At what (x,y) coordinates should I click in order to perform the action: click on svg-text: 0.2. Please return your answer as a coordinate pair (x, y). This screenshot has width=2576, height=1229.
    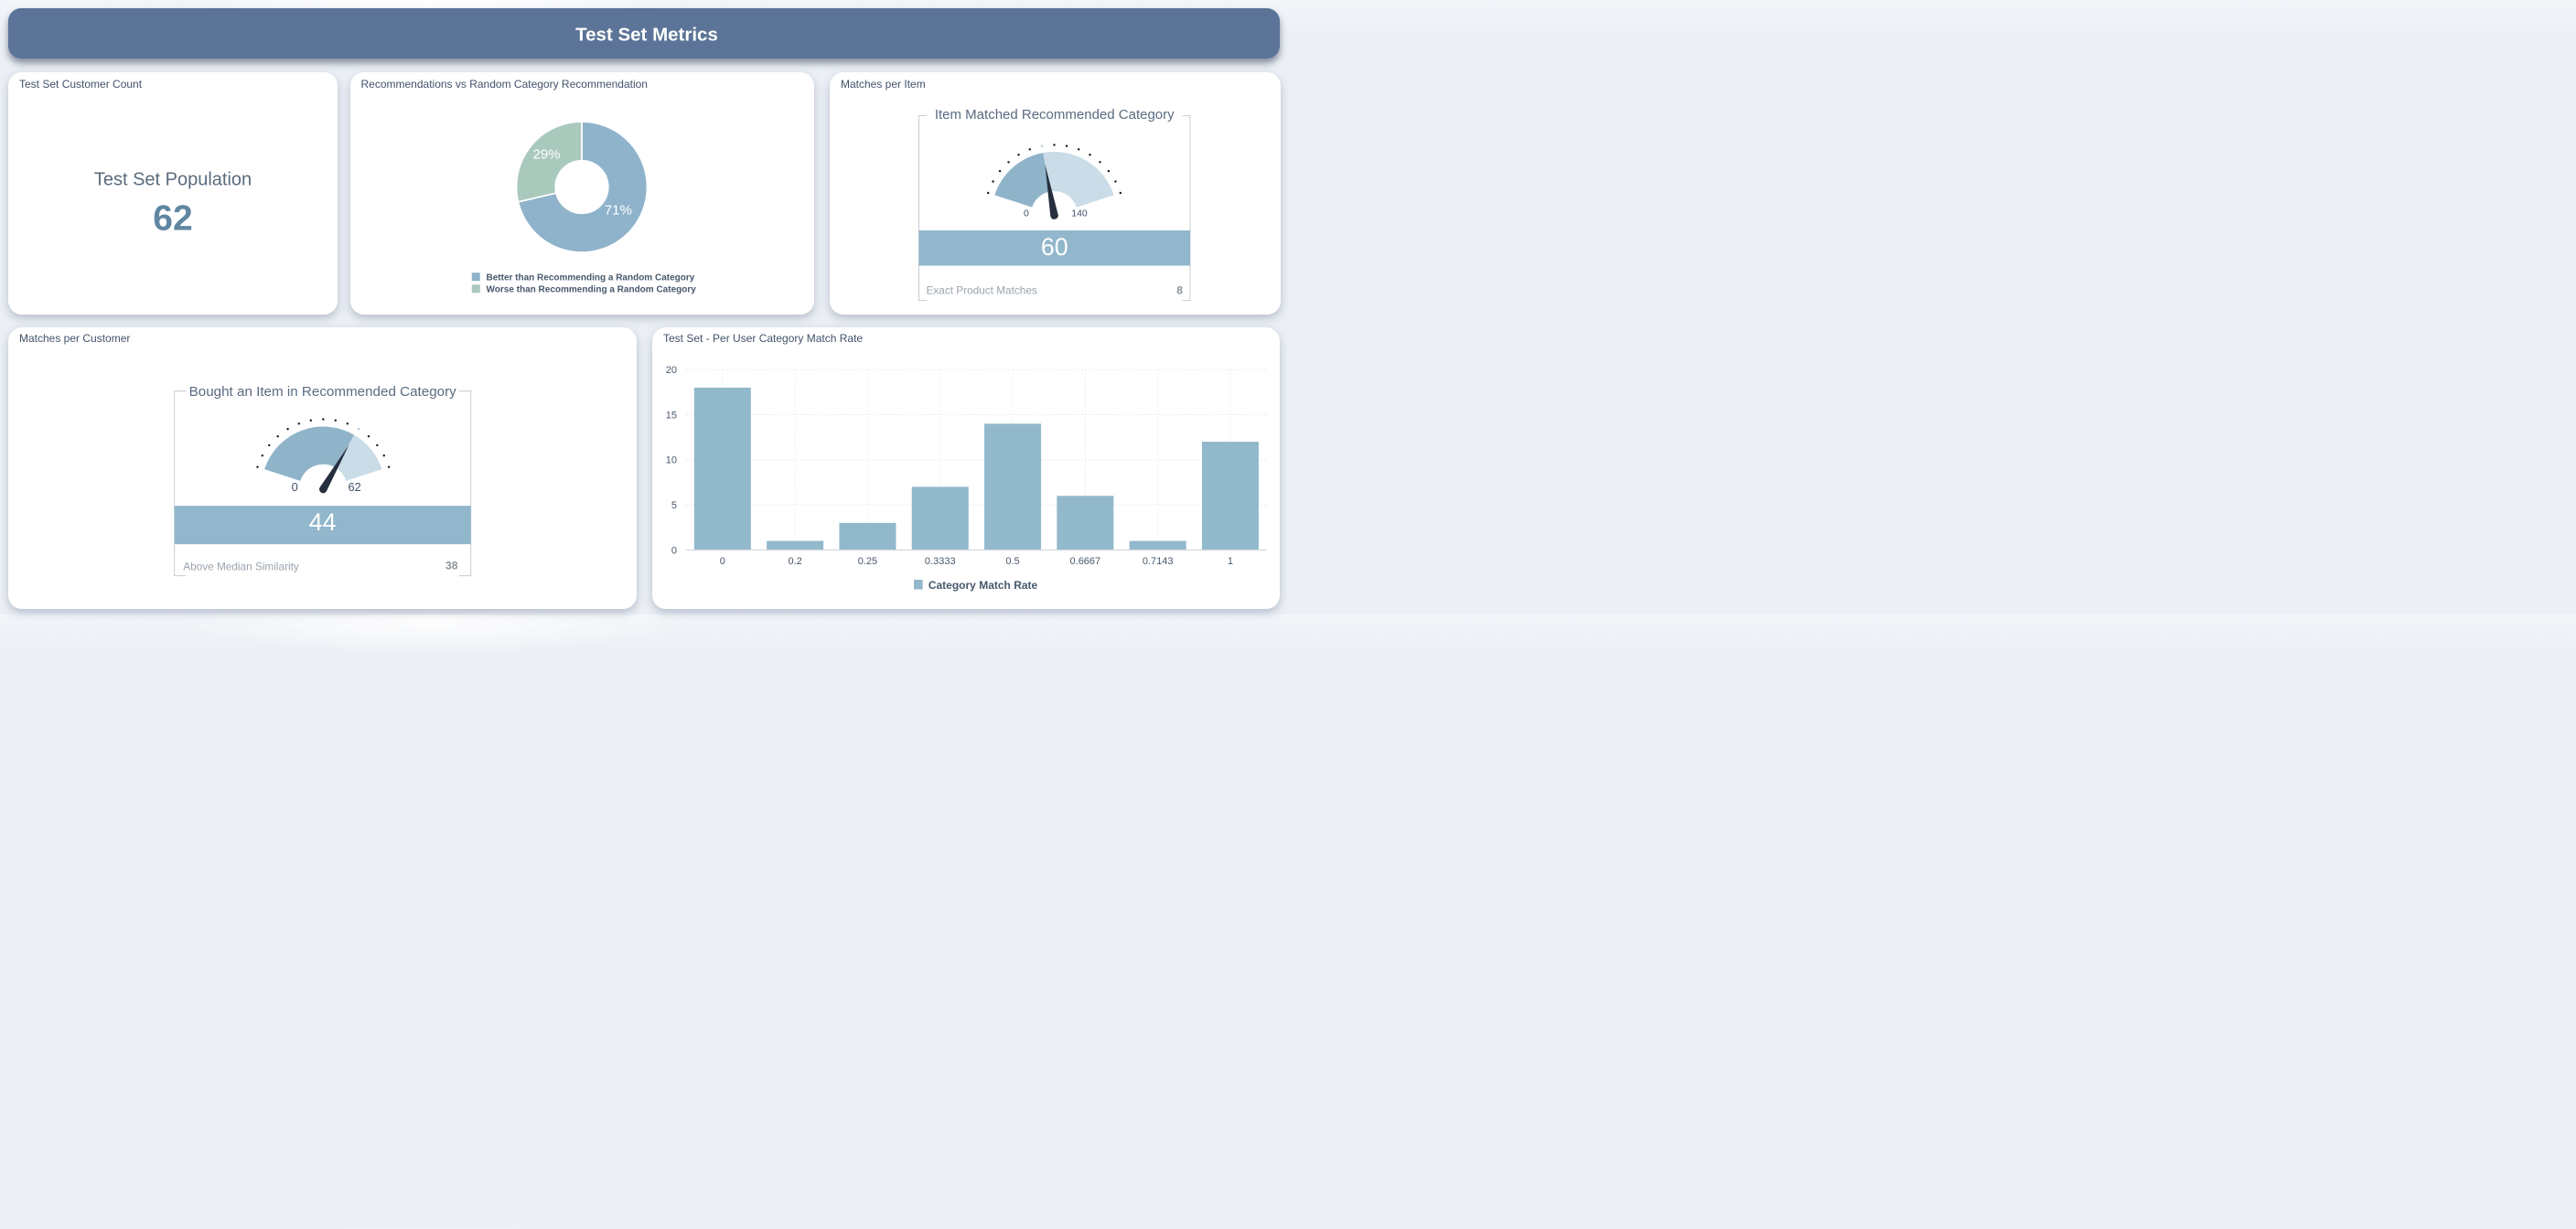
    Looking at the image, I should click on (795, 561).